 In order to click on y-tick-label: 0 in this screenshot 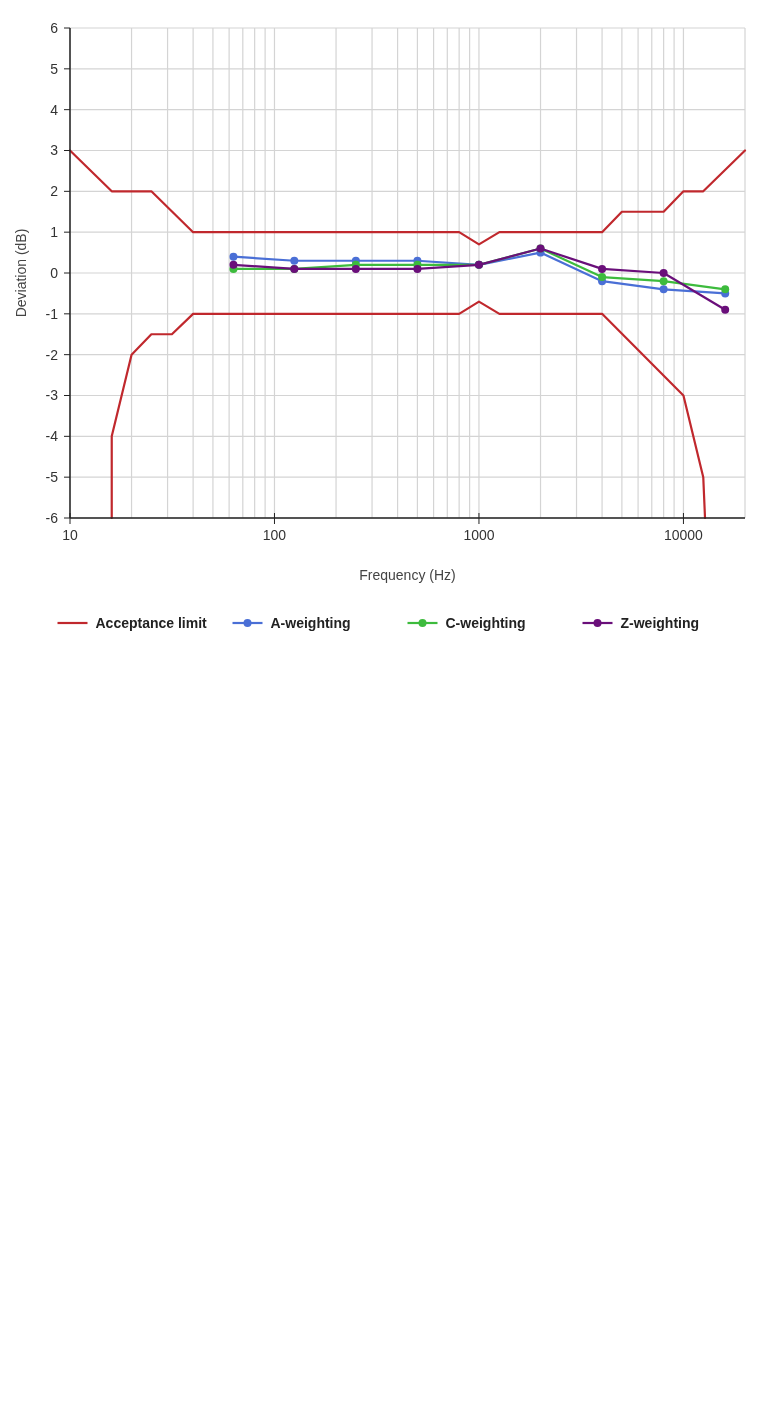, I will do `click(54, 272)`.